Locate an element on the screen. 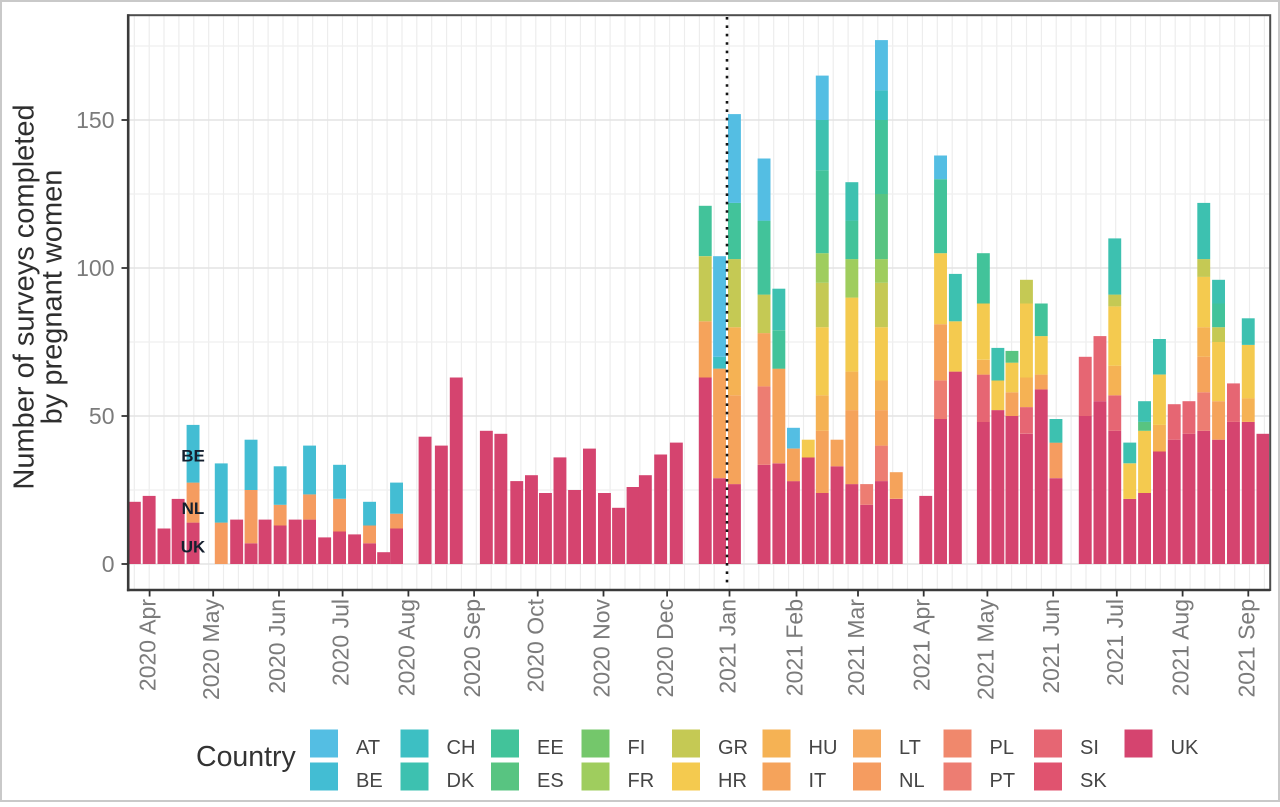  svg-text: 2021 Jun is located at coordinates (1051, 646).